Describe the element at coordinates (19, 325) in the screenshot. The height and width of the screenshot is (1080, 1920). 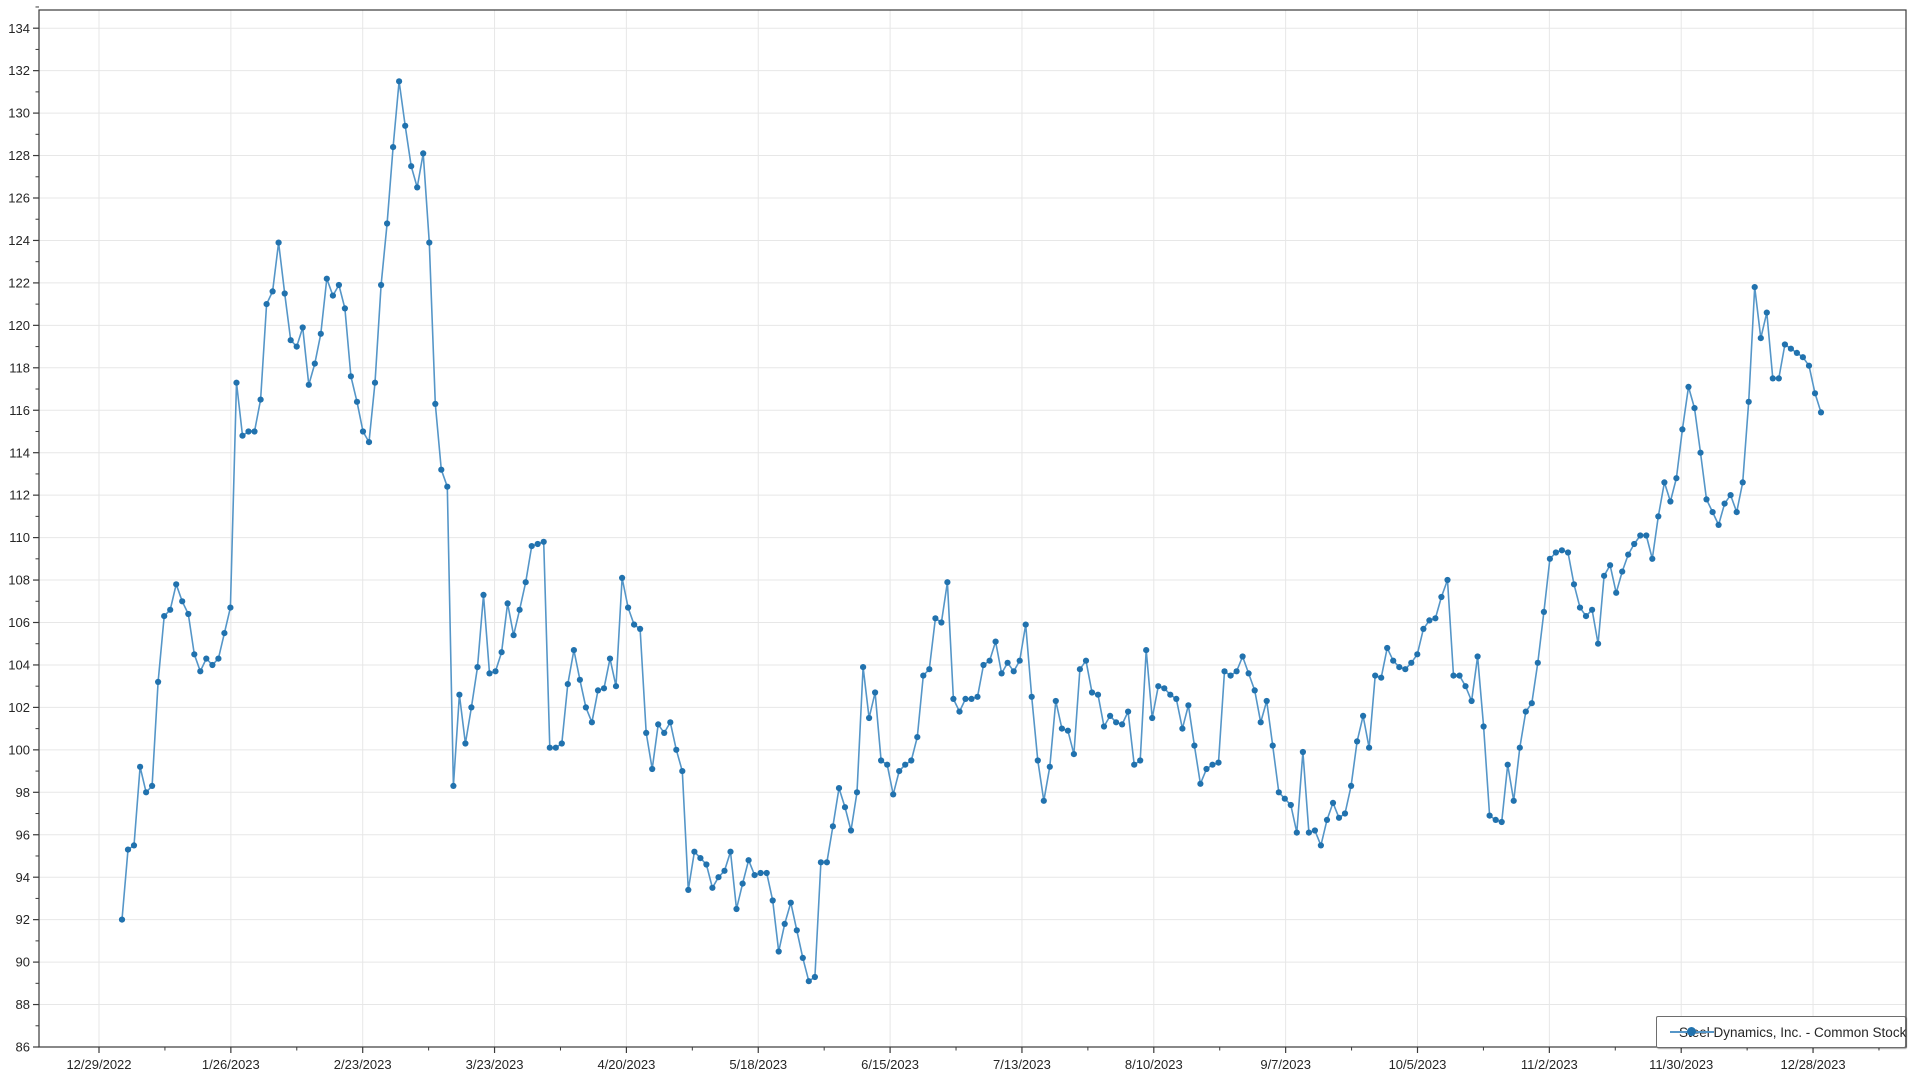
I see `y-tick-label: 120` at that location.